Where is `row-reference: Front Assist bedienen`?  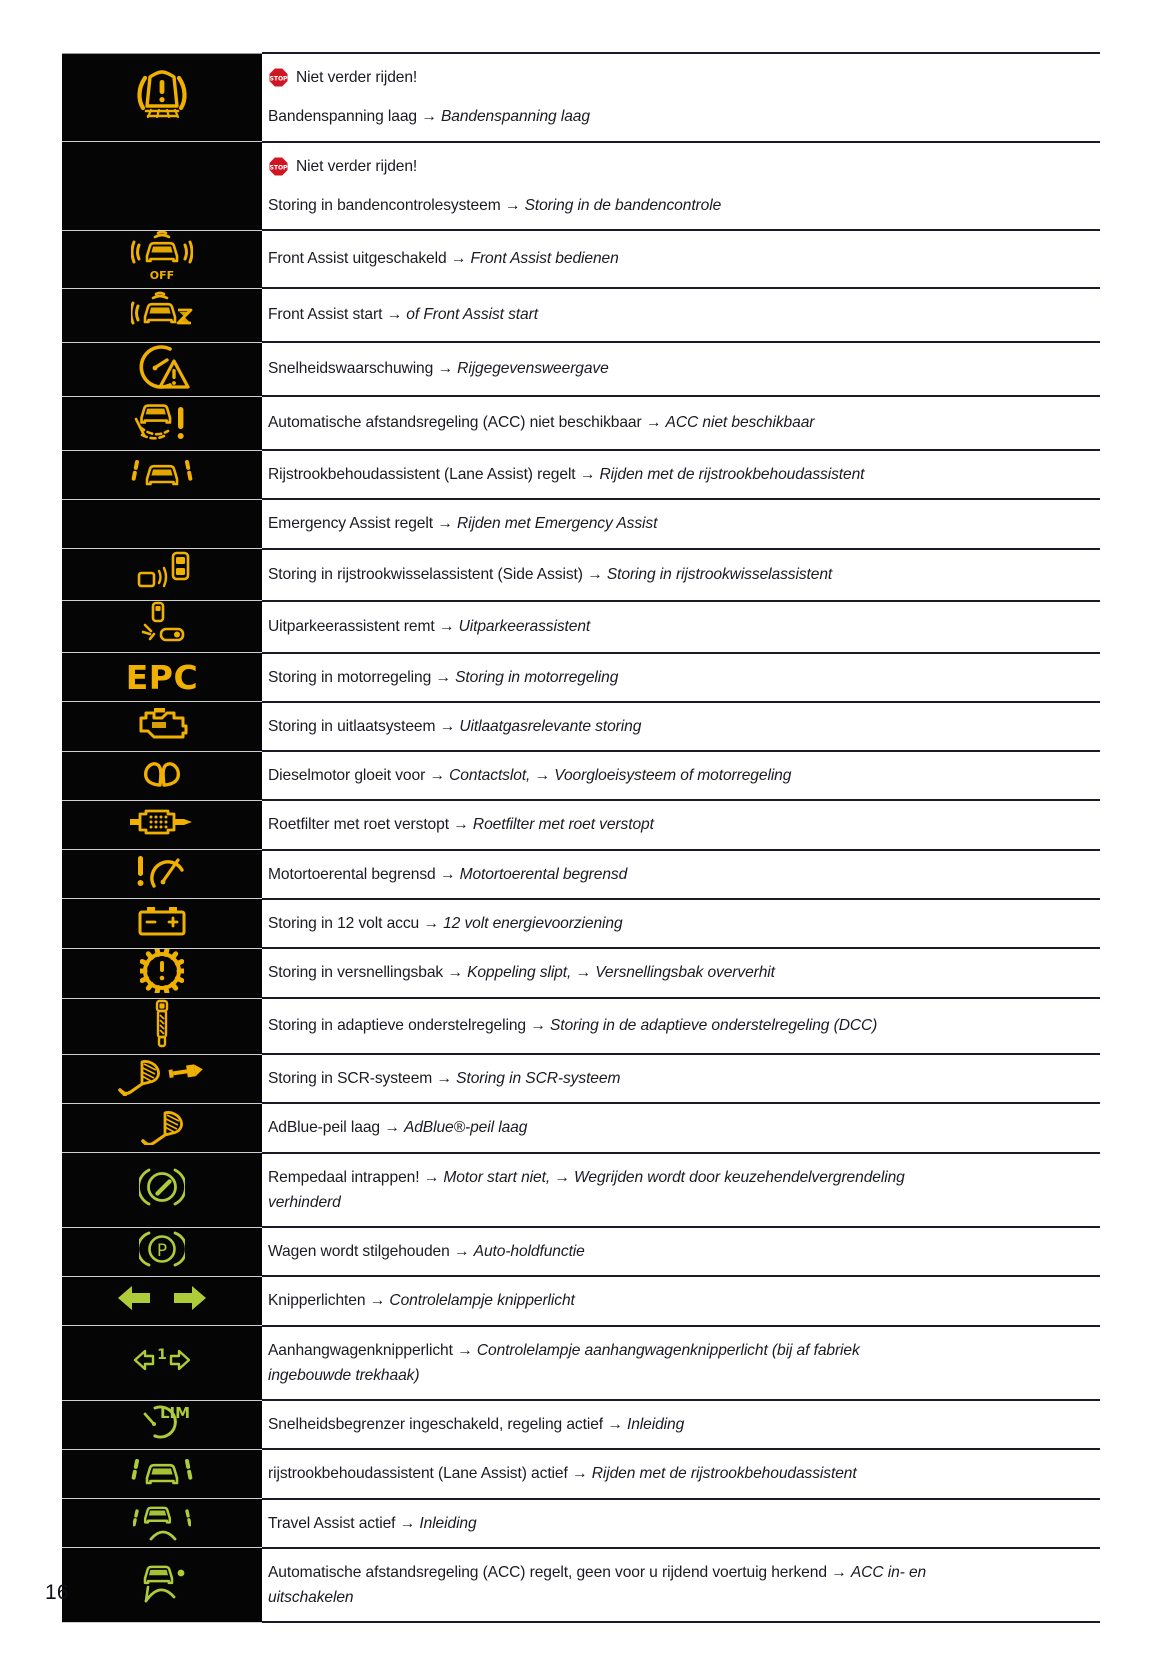
row-reference: Front Assist bedienen is located at coordinates (544, 259).